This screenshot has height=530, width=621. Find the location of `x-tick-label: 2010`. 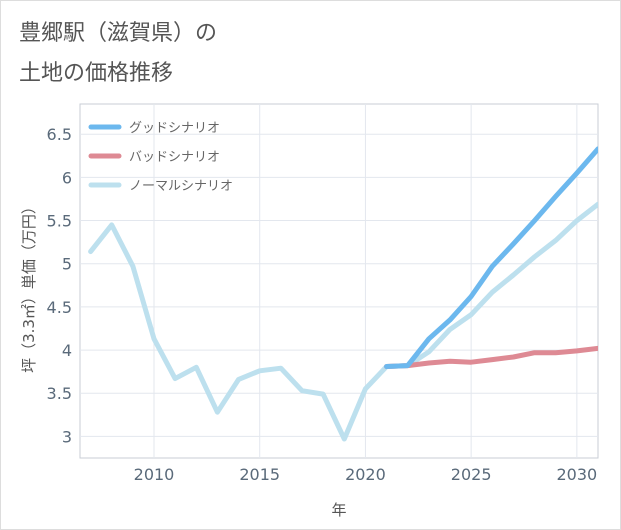

x-tick-label: 2010 is located at coordinates (154, 474).